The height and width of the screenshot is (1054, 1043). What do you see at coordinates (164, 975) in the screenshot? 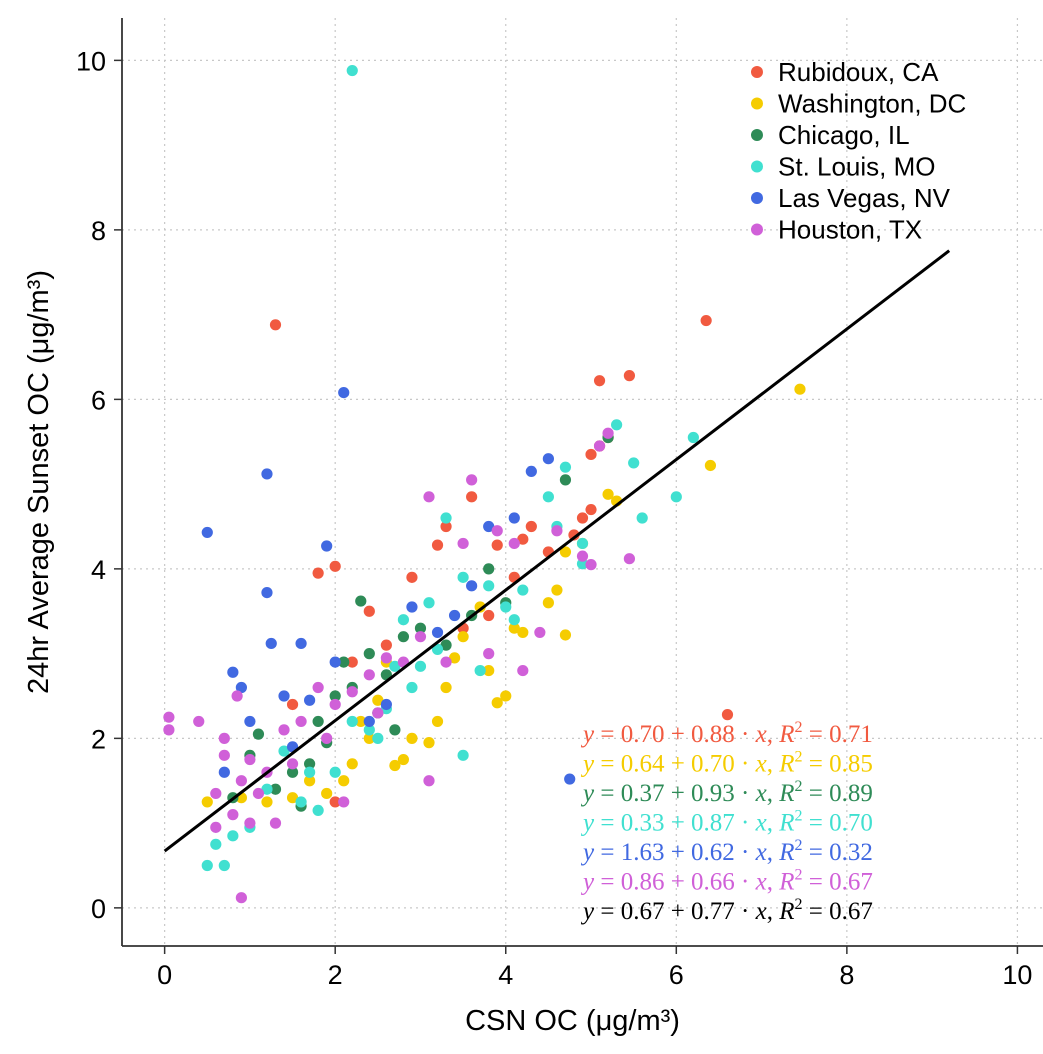
I see `x-tick-label: 0` at bounding box center [164, 975].